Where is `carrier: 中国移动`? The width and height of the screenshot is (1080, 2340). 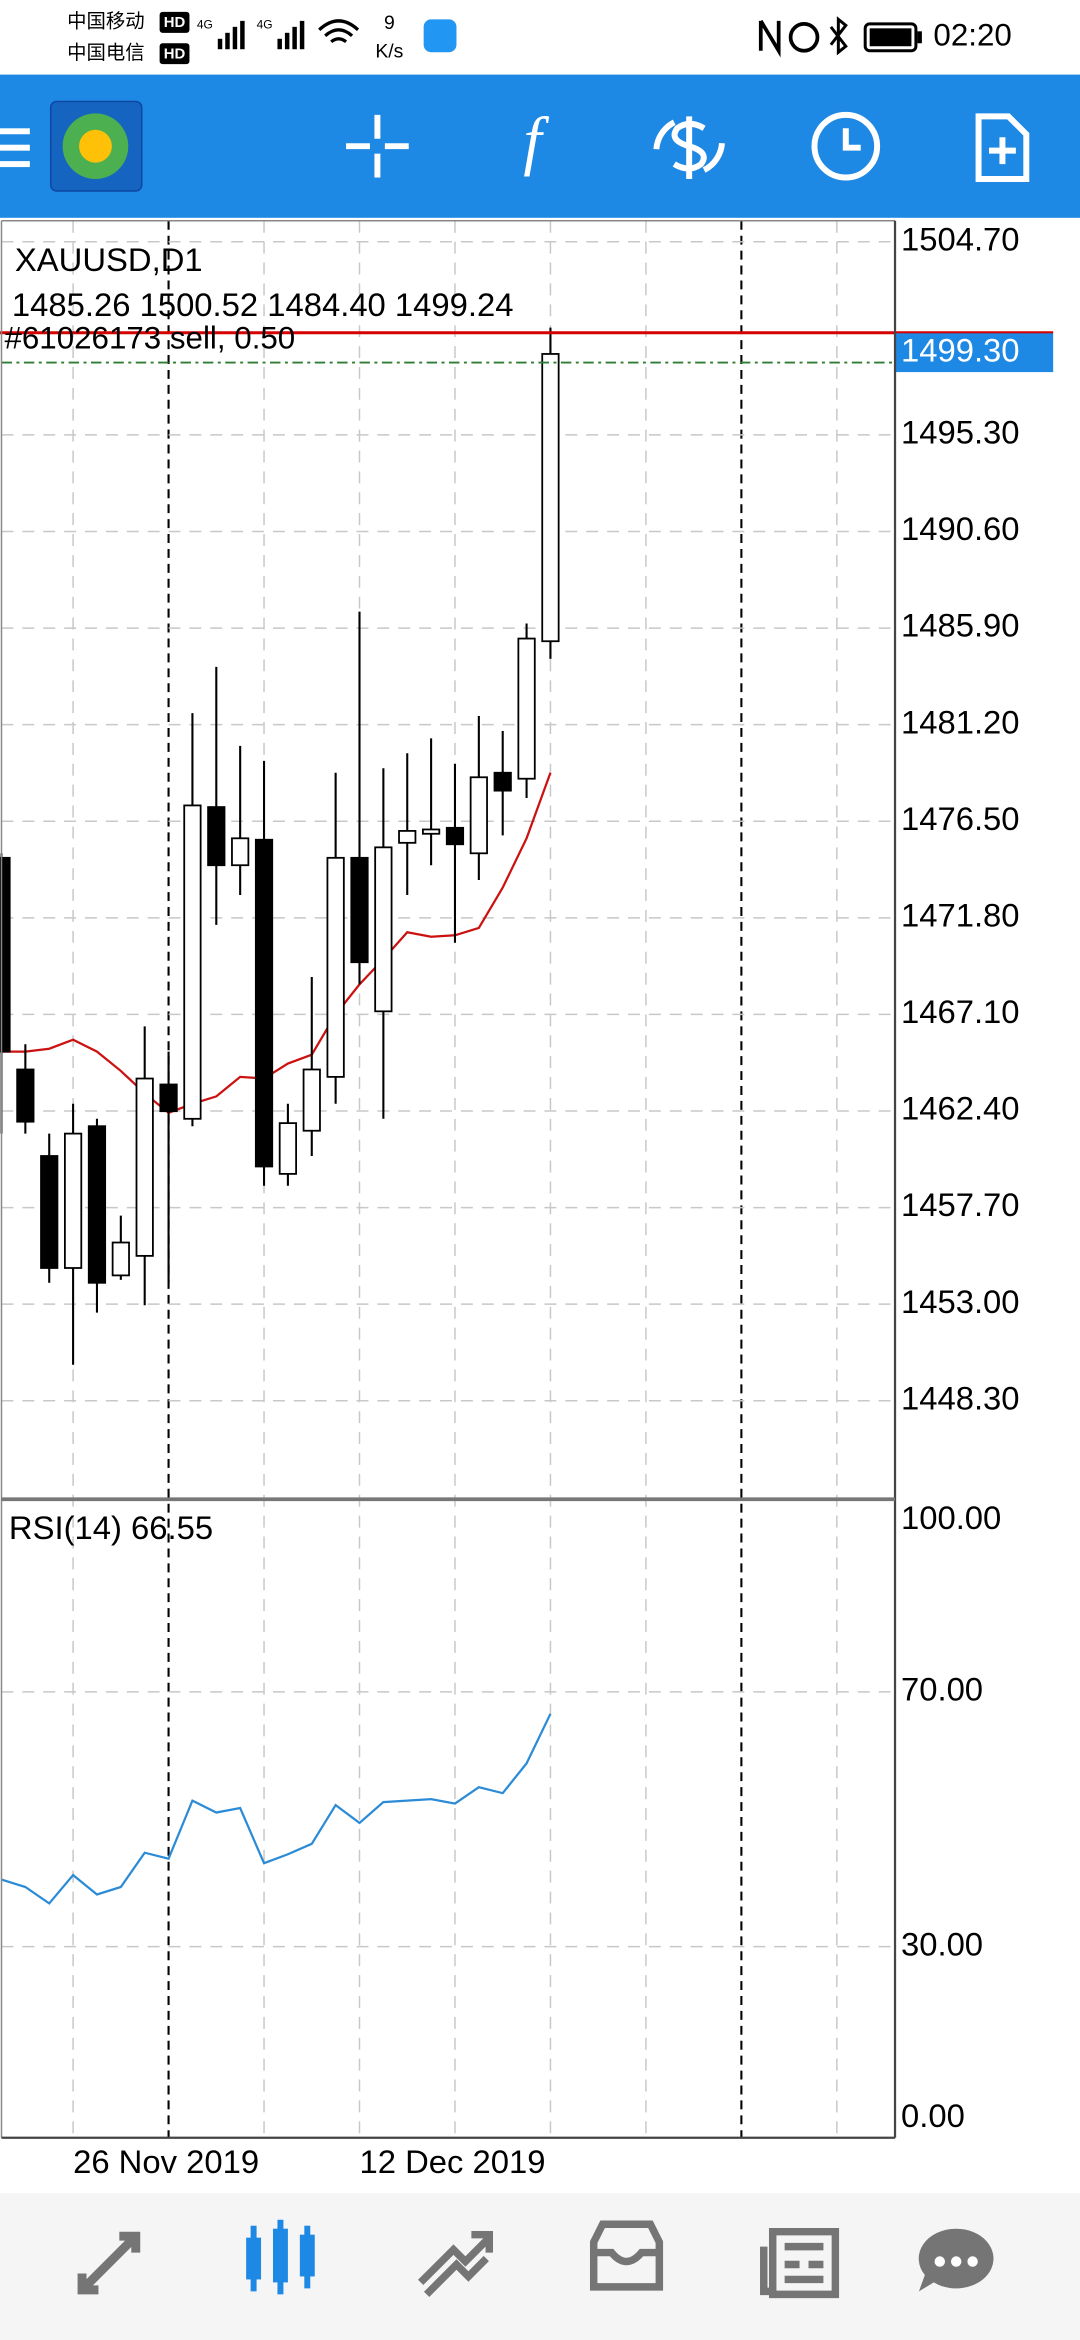 carrier: 中国移动 is located at coordinates (106, 22).